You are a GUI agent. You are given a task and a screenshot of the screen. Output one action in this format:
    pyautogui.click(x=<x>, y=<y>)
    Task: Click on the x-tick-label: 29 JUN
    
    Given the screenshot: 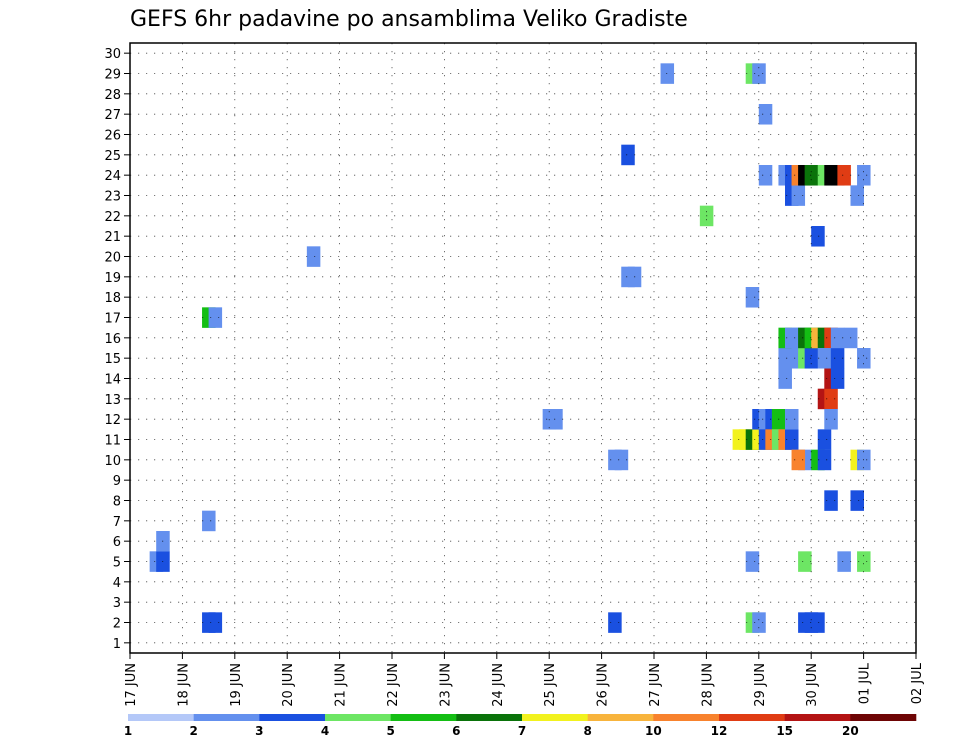 What is the action you would take?
    pyautogui.click(x=760, y=685)
    